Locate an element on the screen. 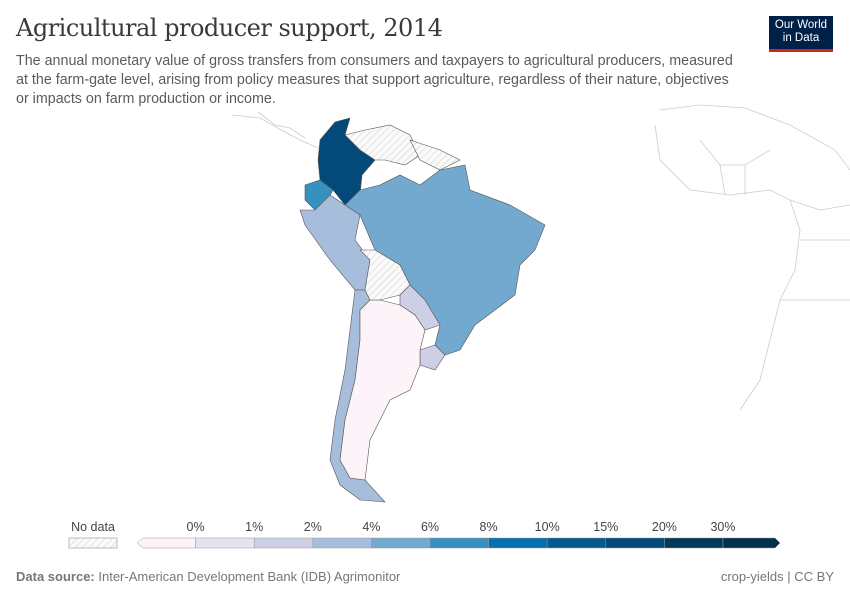  owid-logo: Our World in Data is located at coordinates (801, 34).